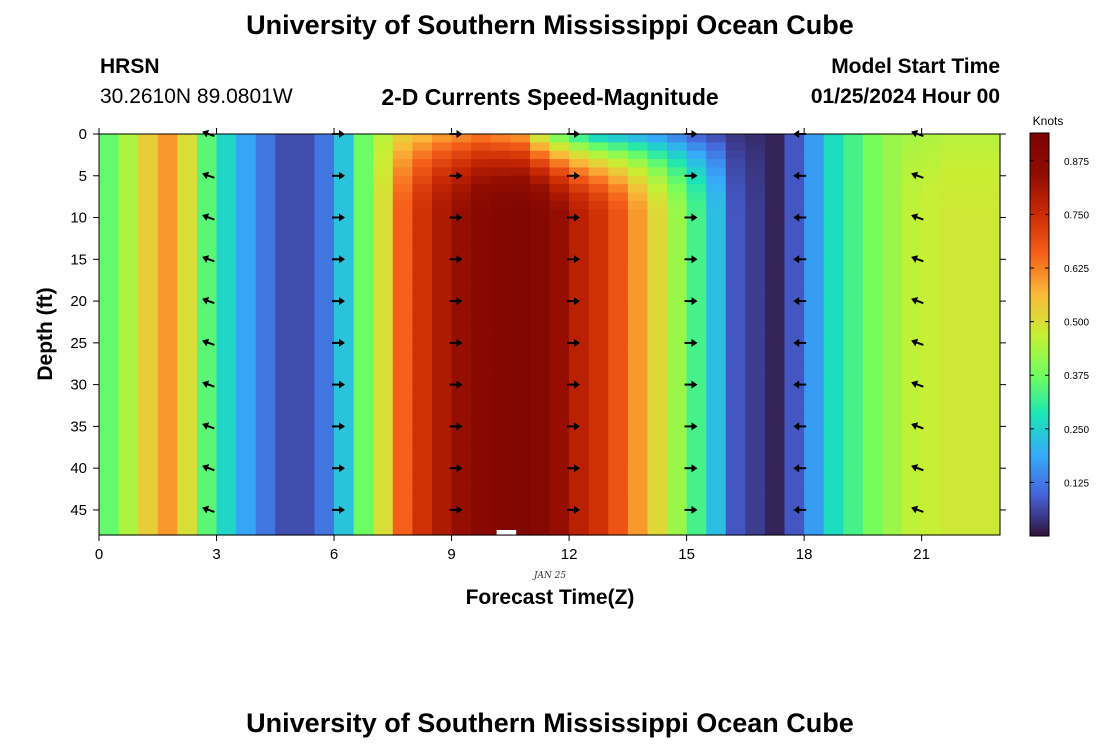  Describe the element at coordinates (196, 96) in the screenshot. I see `station-coordinates: 30.2610N 89.0801W` at that location.